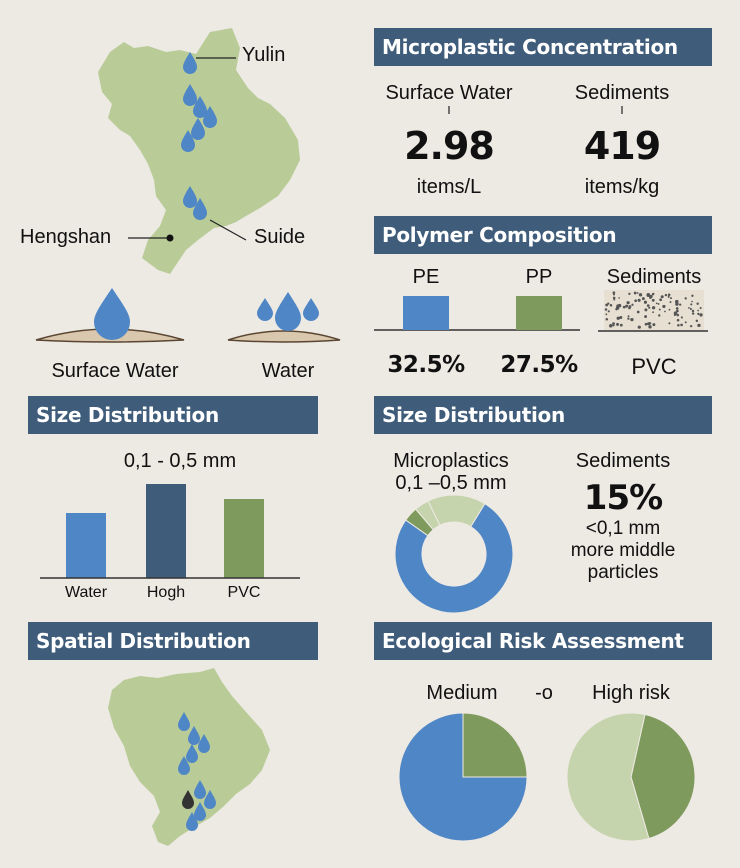 The height and width of the screenshot is (868, 740). What do you see at coordinates (623, 550) in the screenshot?
I see `sediments-size-desc: more middle` at bounding box center [623, 550].